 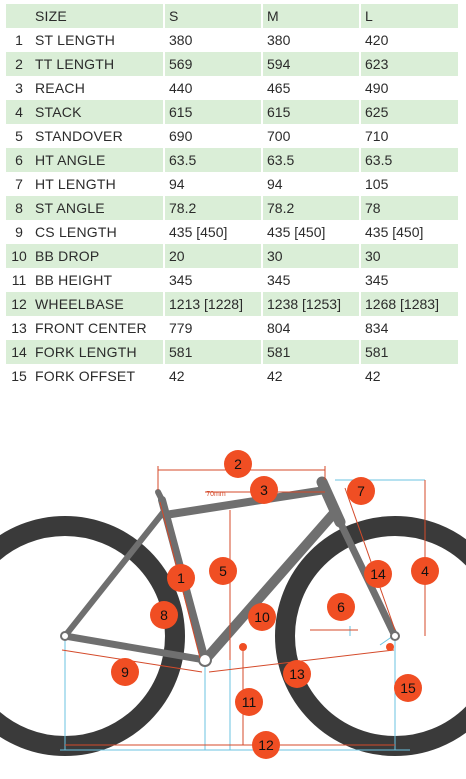 I want to click on row-label: STACK, so click(x=98, y=112).